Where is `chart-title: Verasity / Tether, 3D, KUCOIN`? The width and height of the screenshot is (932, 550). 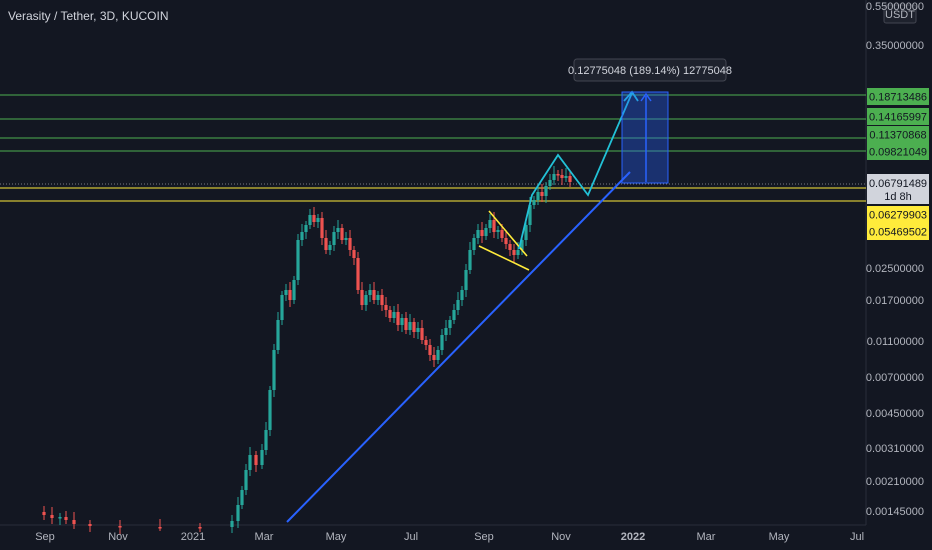 chart-title: Verasity / Tether, 3D, KUCOIN is located at coordinates (88, 16).